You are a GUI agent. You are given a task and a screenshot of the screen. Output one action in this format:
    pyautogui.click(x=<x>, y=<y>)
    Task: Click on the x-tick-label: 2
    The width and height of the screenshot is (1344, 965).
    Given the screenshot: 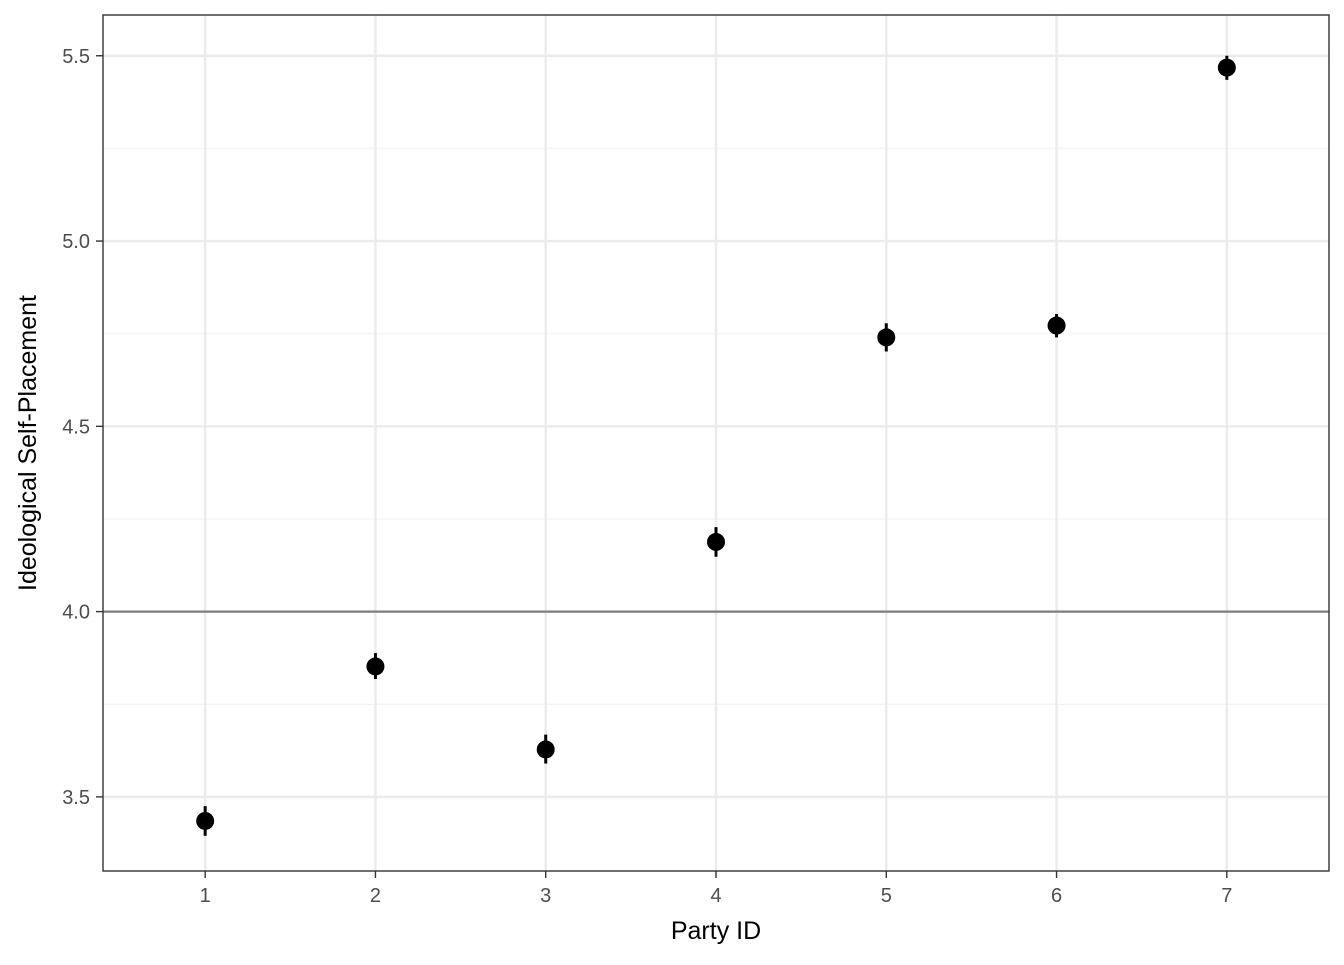 What is the action you would take?
    pyautogui.click(x=375, y=896)
    